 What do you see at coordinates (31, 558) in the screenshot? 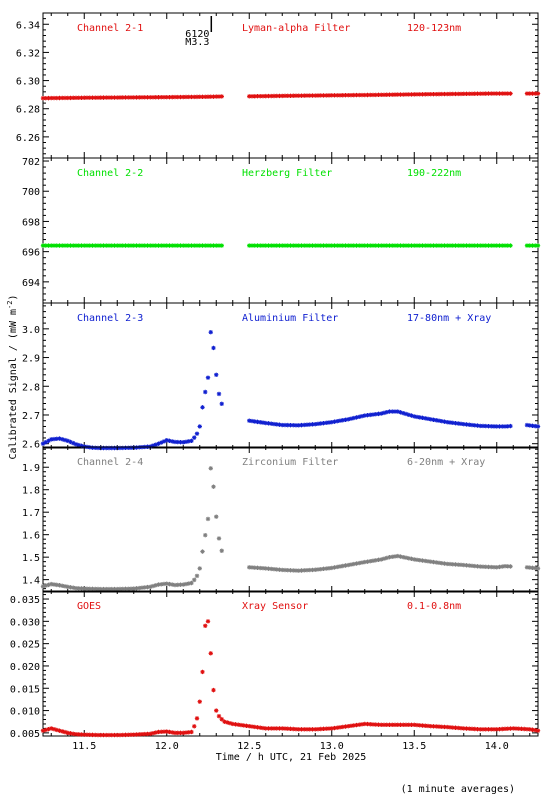
I see `y-tick-label: 1.5` at bounding box center [31, 558].